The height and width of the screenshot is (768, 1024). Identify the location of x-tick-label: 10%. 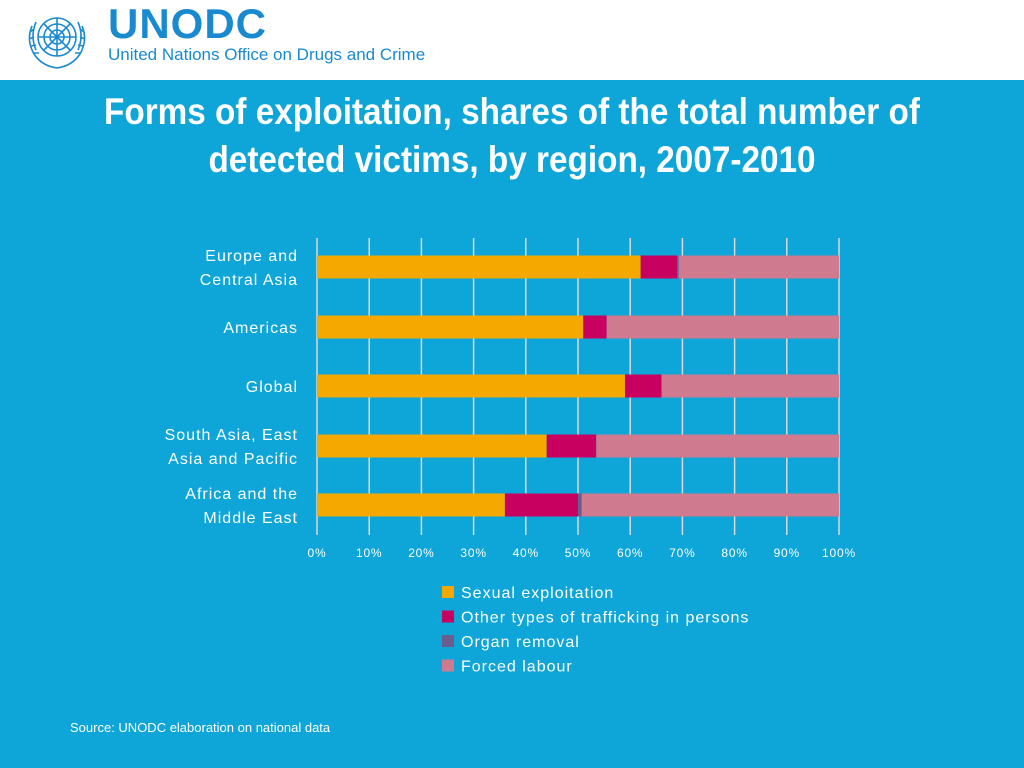
(369, 553).